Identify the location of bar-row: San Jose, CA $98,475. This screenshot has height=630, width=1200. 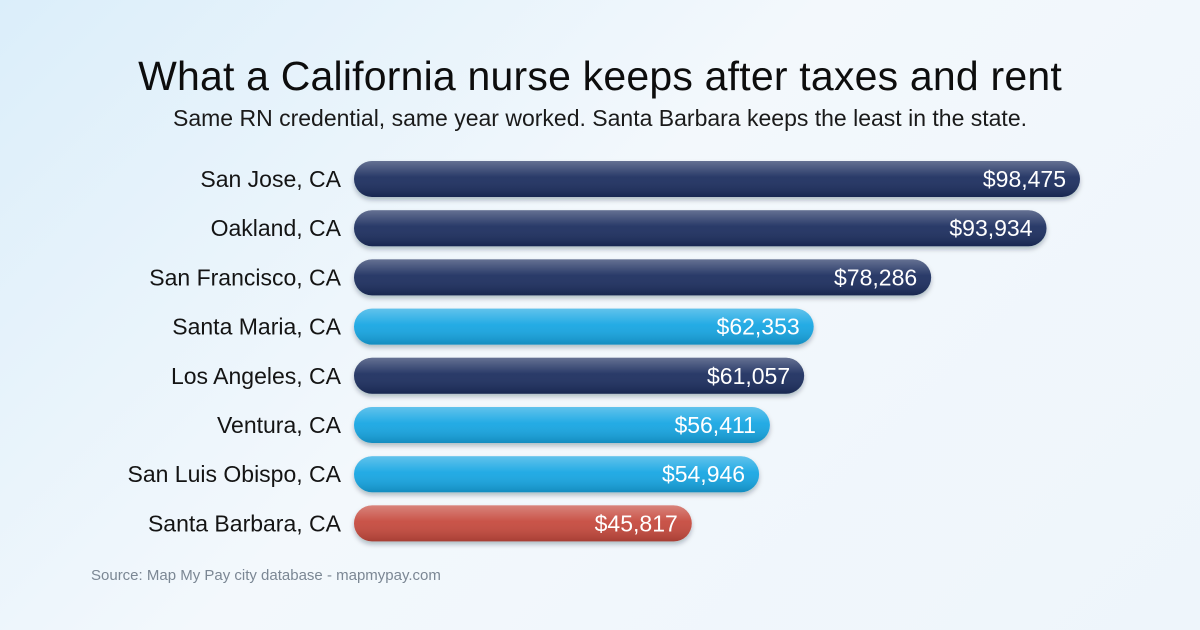
(640, 179).